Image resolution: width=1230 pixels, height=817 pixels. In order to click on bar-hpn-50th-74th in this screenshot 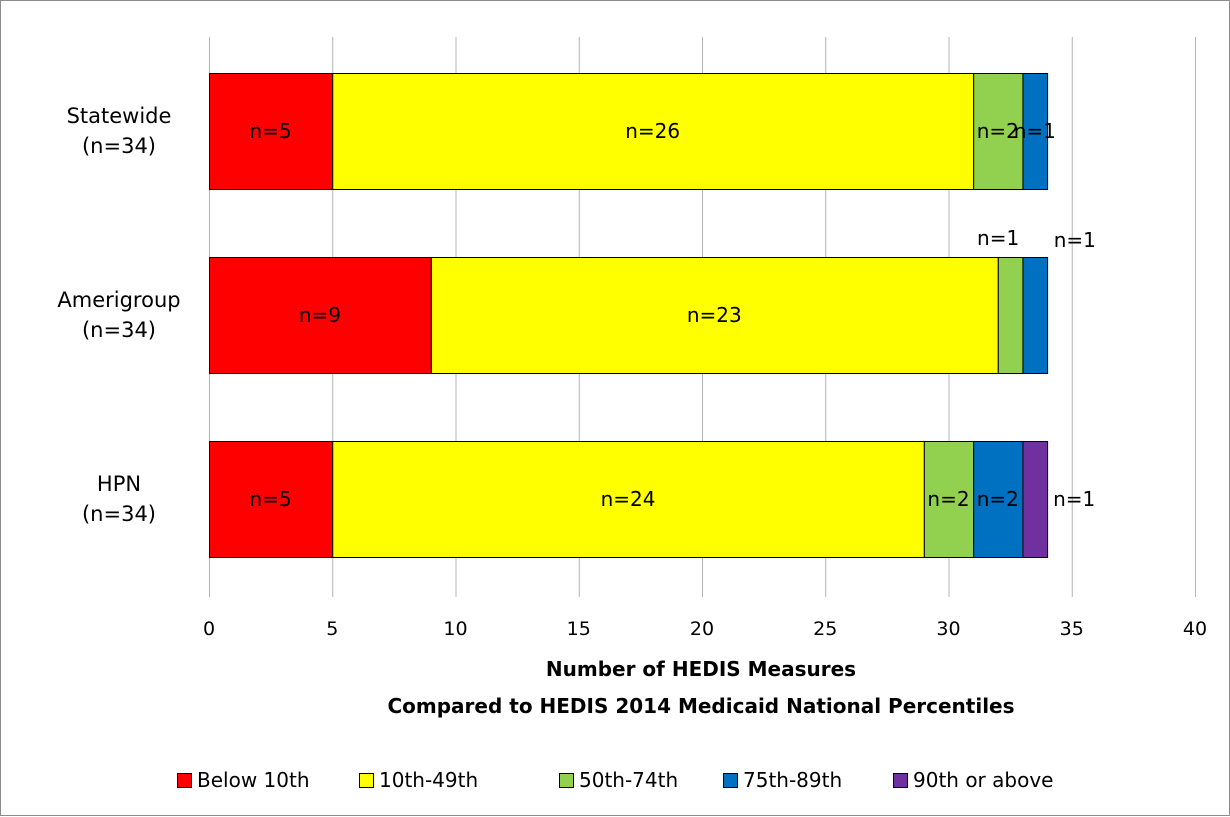, I will do `click(949, 499)`.